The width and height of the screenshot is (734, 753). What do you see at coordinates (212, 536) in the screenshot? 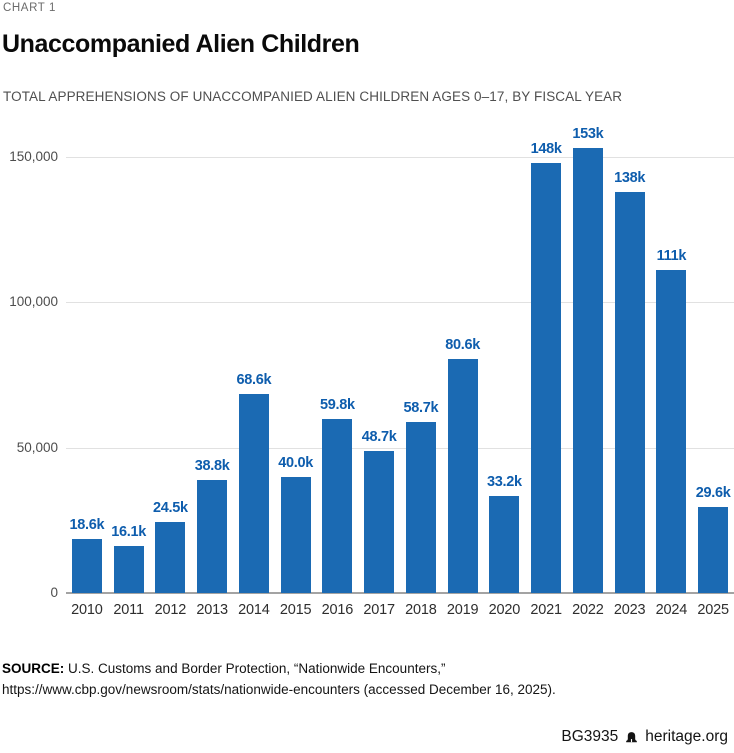
I see `bar-2013` at bounding box center [212, 536].